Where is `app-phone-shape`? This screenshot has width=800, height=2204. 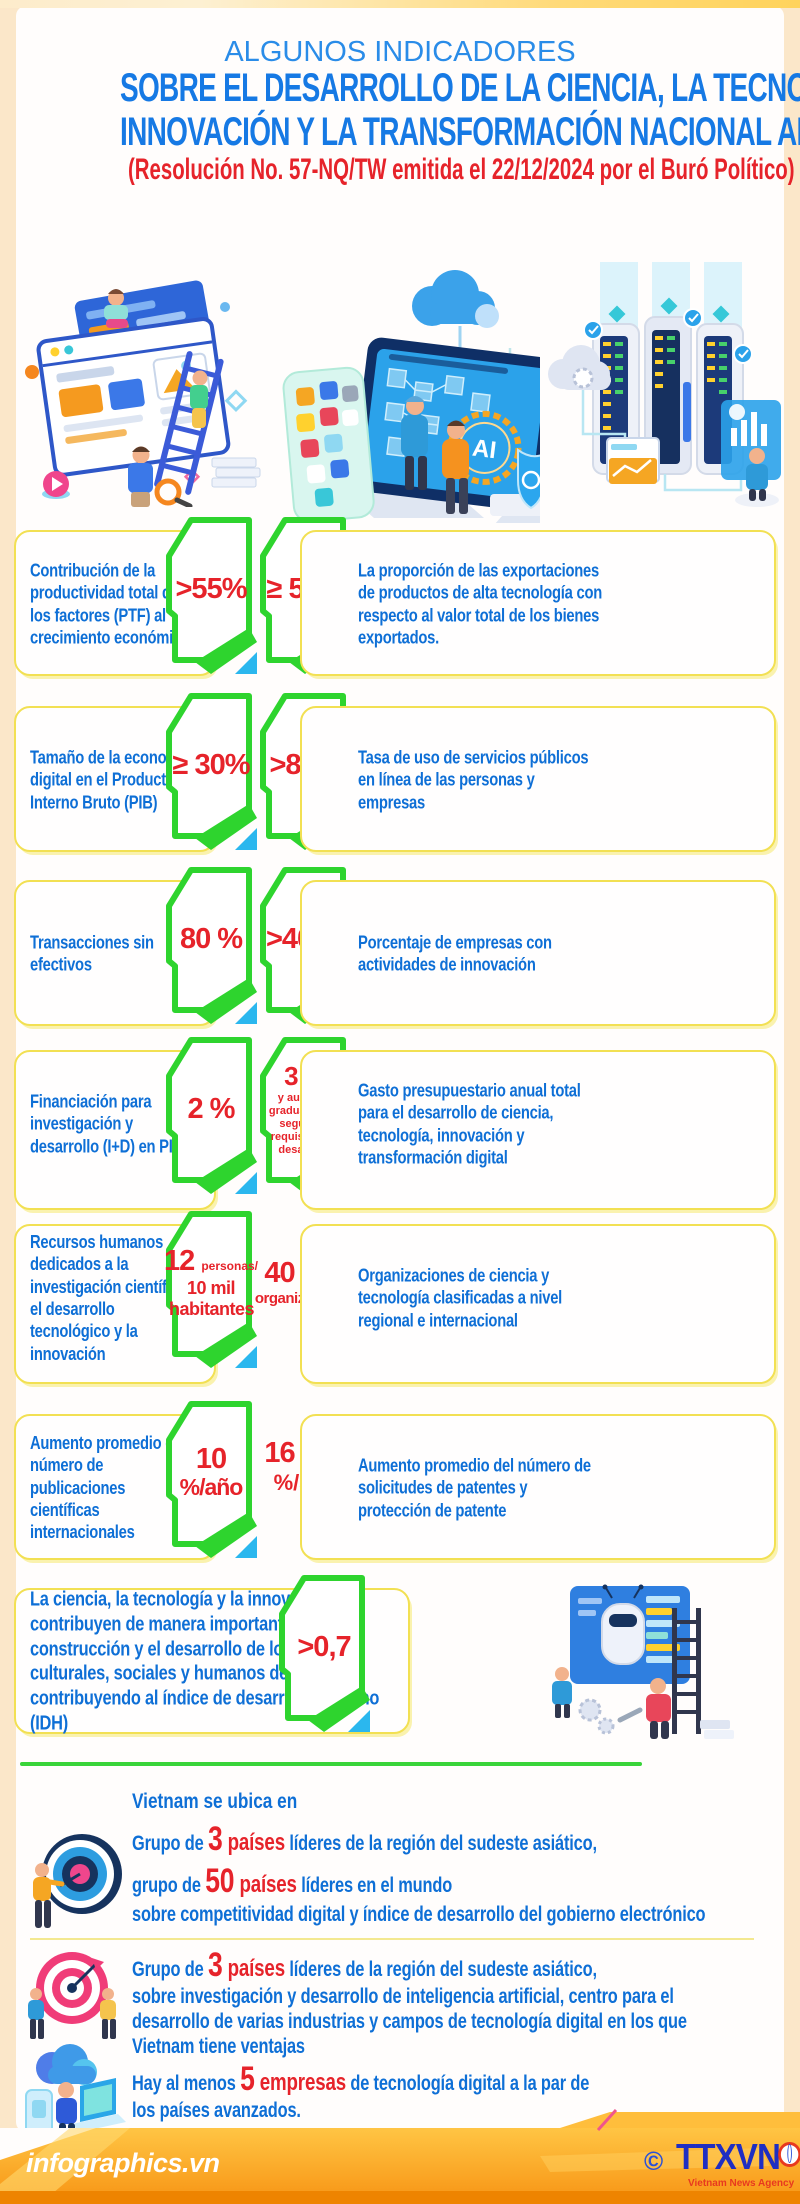 app-phone-shape is located at coordinates (328, 444).